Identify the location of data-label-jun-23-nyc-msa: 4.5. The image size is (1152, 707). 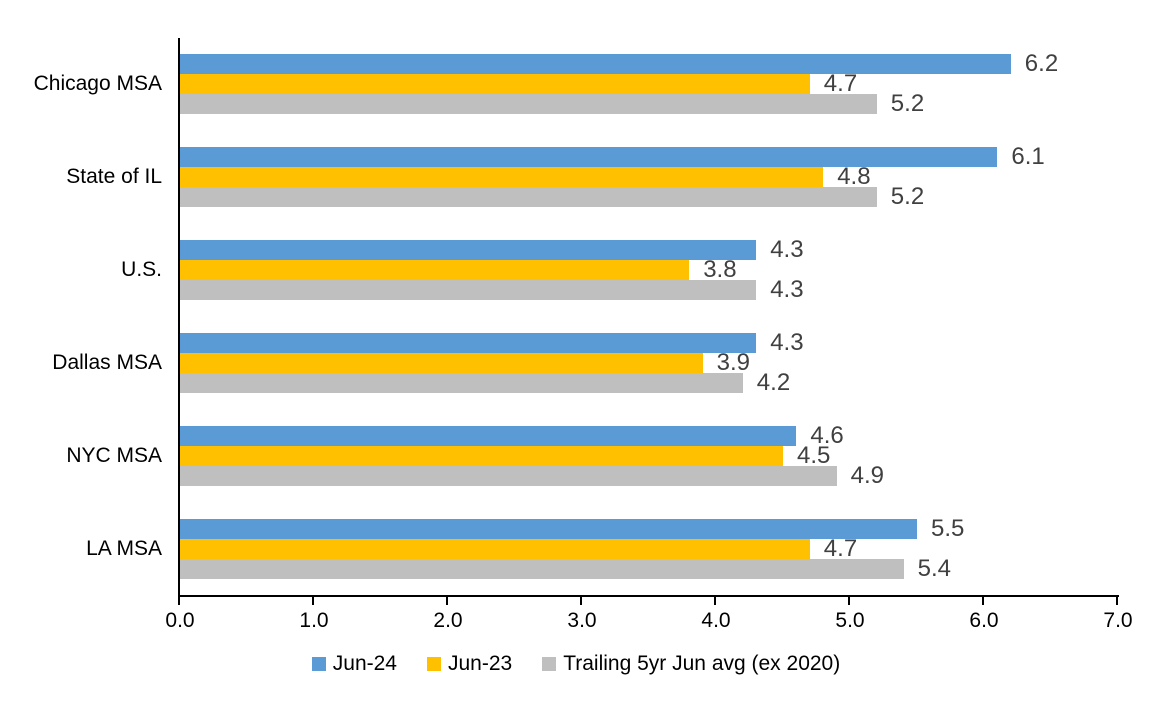
(814, 455).